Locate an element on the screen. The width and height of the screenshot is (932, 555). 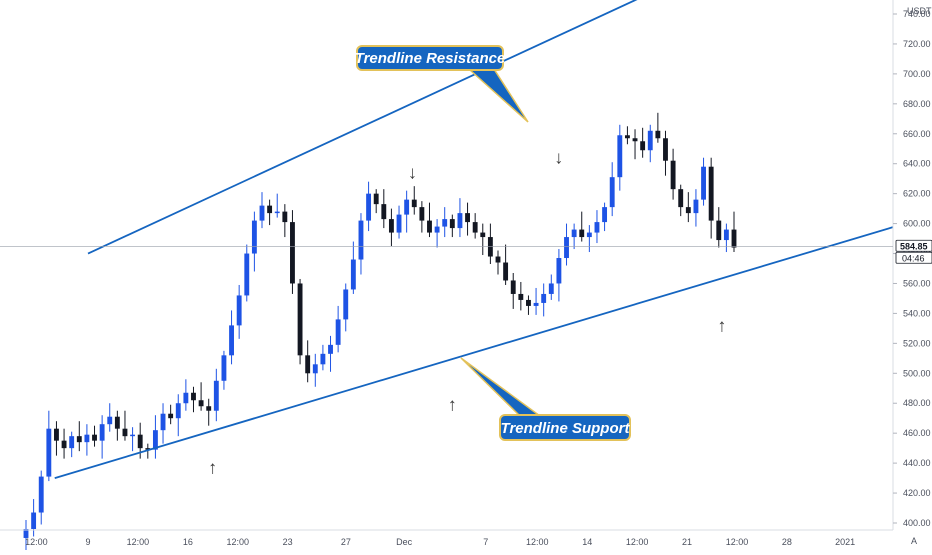
y-tick-label: 620.00 is located at coordinates (917, 194).